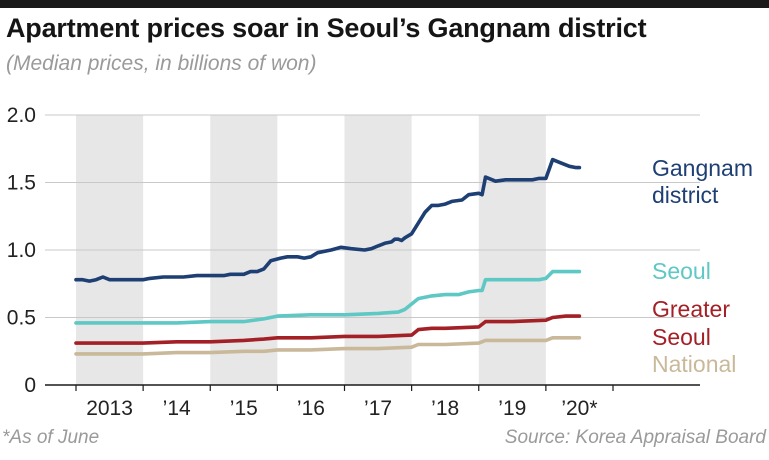 This screenshot has height=460, width=769. Describe the element at coordinates (177, 408) in the screenshot. I see `x-tick-label: ’14` at that location.